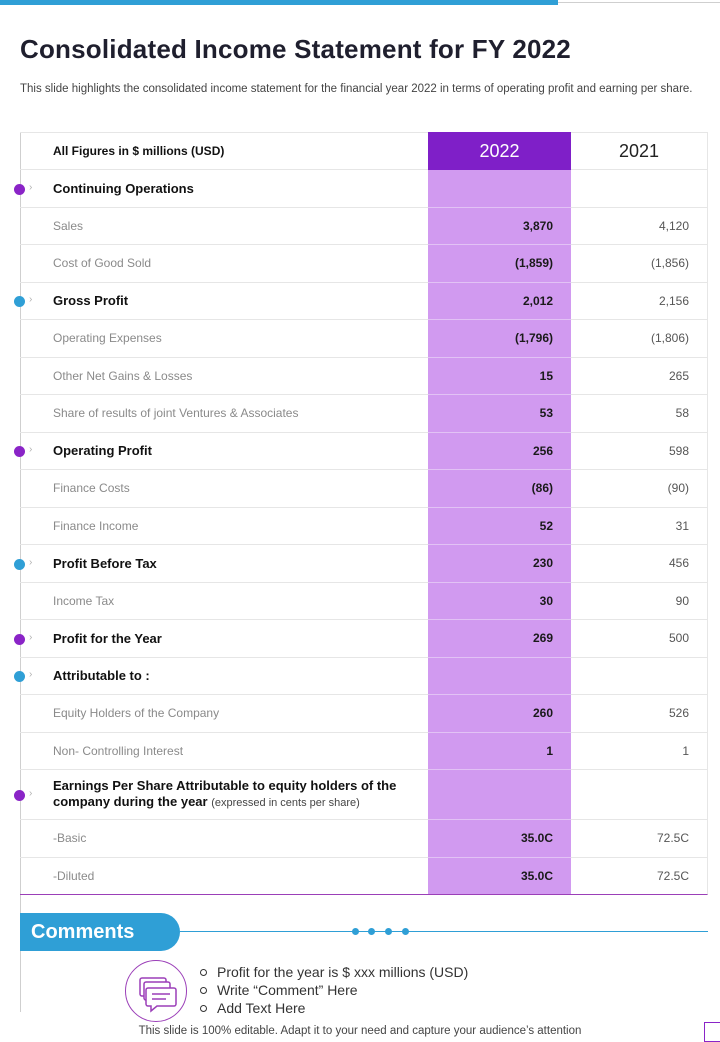 This screenshot has width=720, height=1042. What do you see at coordinates (224, 301) in the screenshot?
I see `row-label: Gross Profit` at bounding box center [224, 301].